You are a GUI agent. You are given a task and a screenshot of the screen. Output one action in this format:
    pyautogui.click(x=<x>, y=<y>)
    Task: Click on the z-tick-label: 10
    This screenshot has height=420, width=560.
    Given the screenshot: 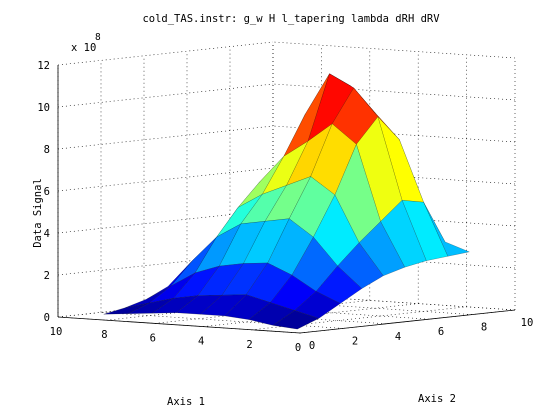 What is the action you would take?
    pyautogui.click(x=43, y=108)
    